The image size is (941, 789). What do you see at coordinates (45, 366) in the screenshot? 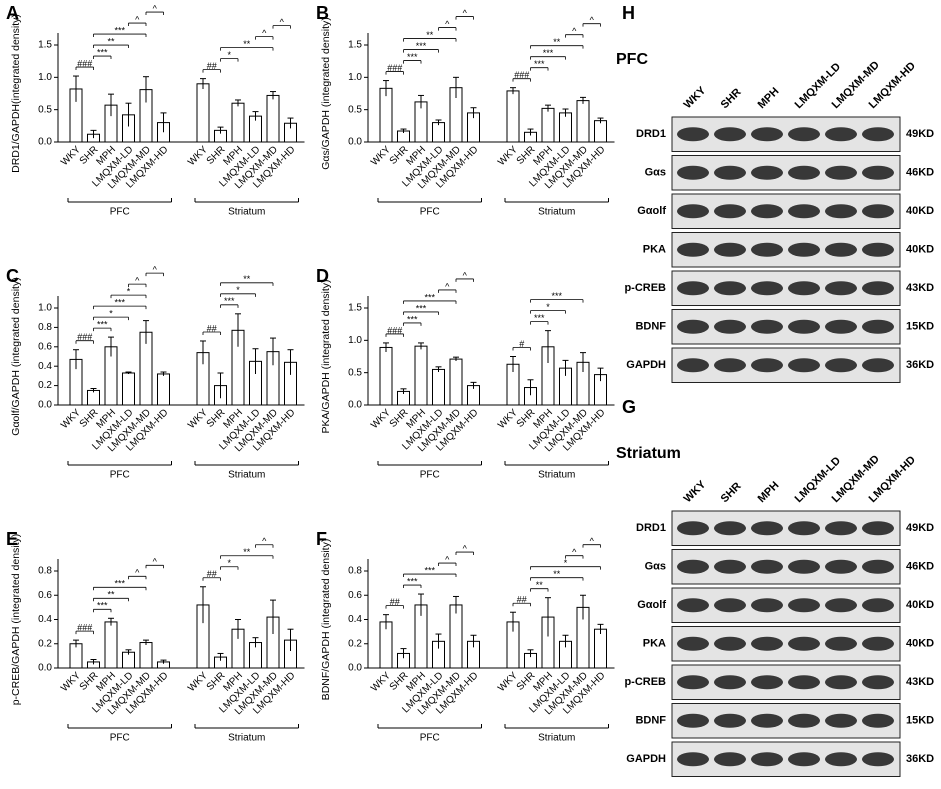
I see `y-tick-label: 0.4` at bounding box center [45, 366].